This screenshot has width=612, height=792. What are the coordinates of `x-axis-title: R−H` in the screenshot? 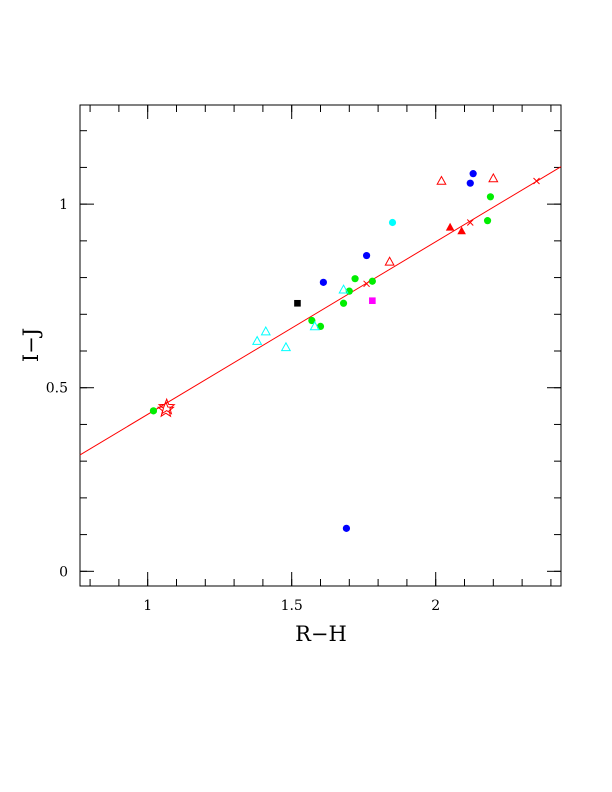 It's located at (321, 634).